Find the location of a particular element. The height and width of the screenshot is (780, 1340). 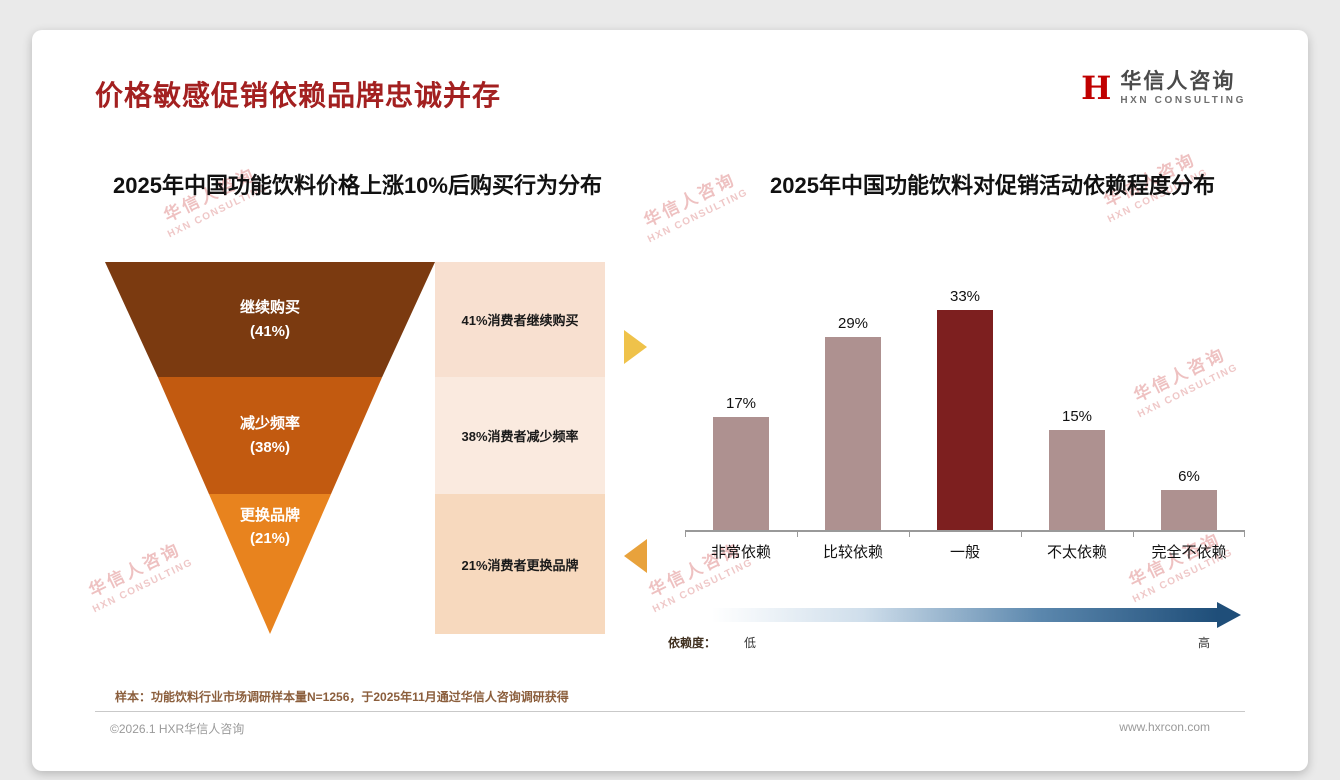

bar-category-row: 非常依赖 比较依赖 一般 不太依赖 完全不依赖 is located at coordinates (965, 551).